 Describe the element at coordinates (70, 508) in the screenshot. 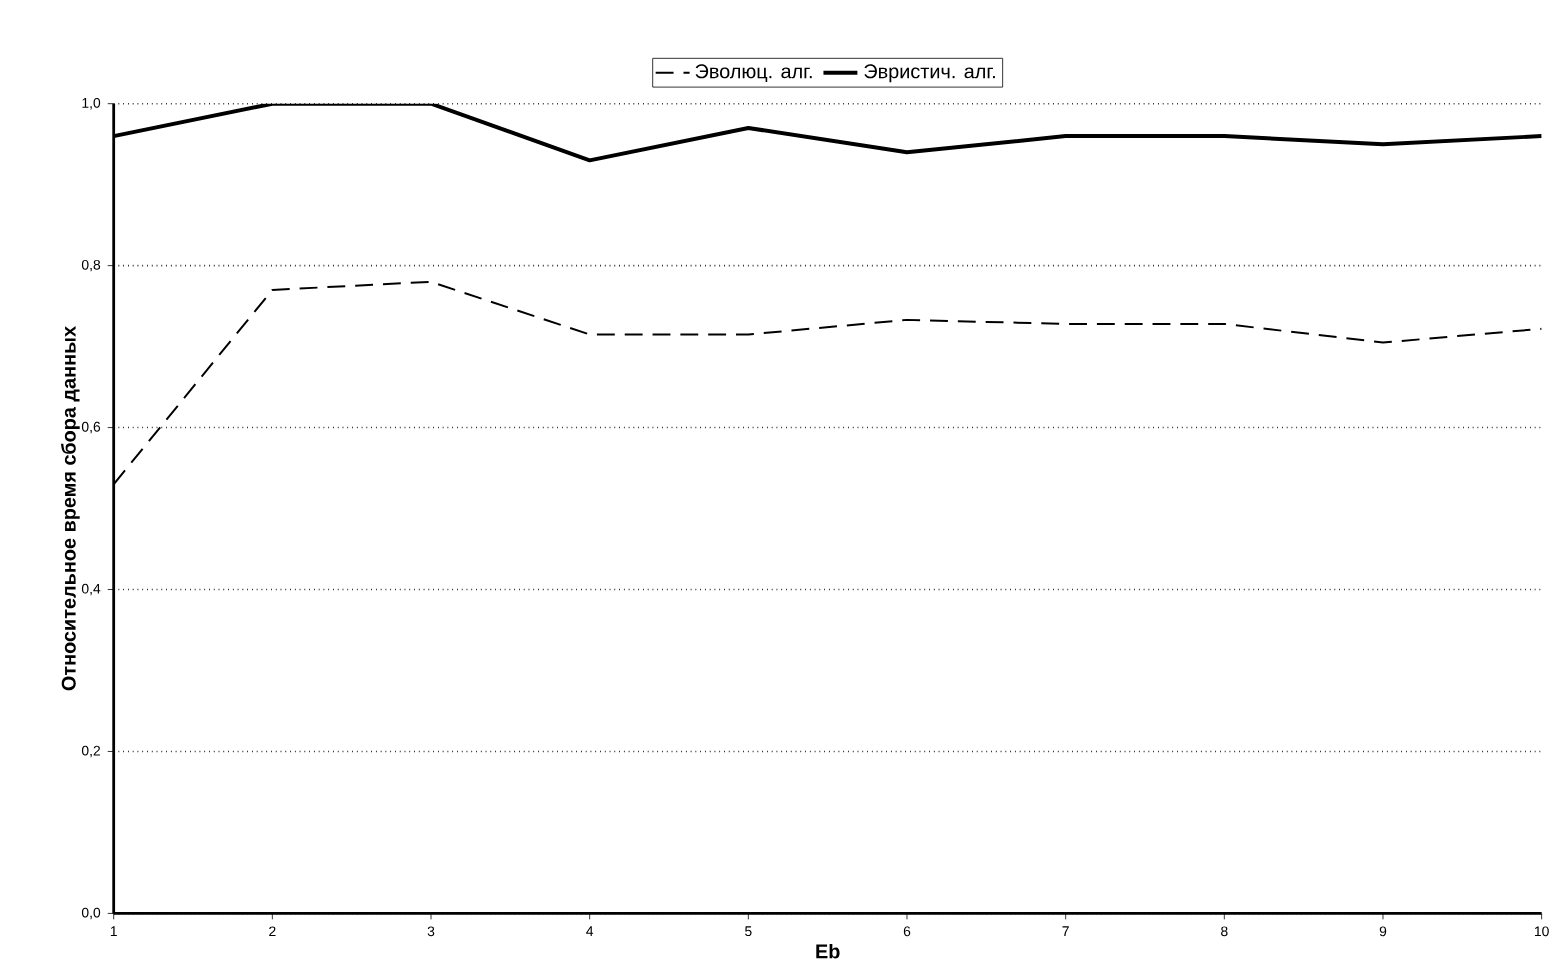

I see `y-axis-title: Относительное время сбора данных` at that location.